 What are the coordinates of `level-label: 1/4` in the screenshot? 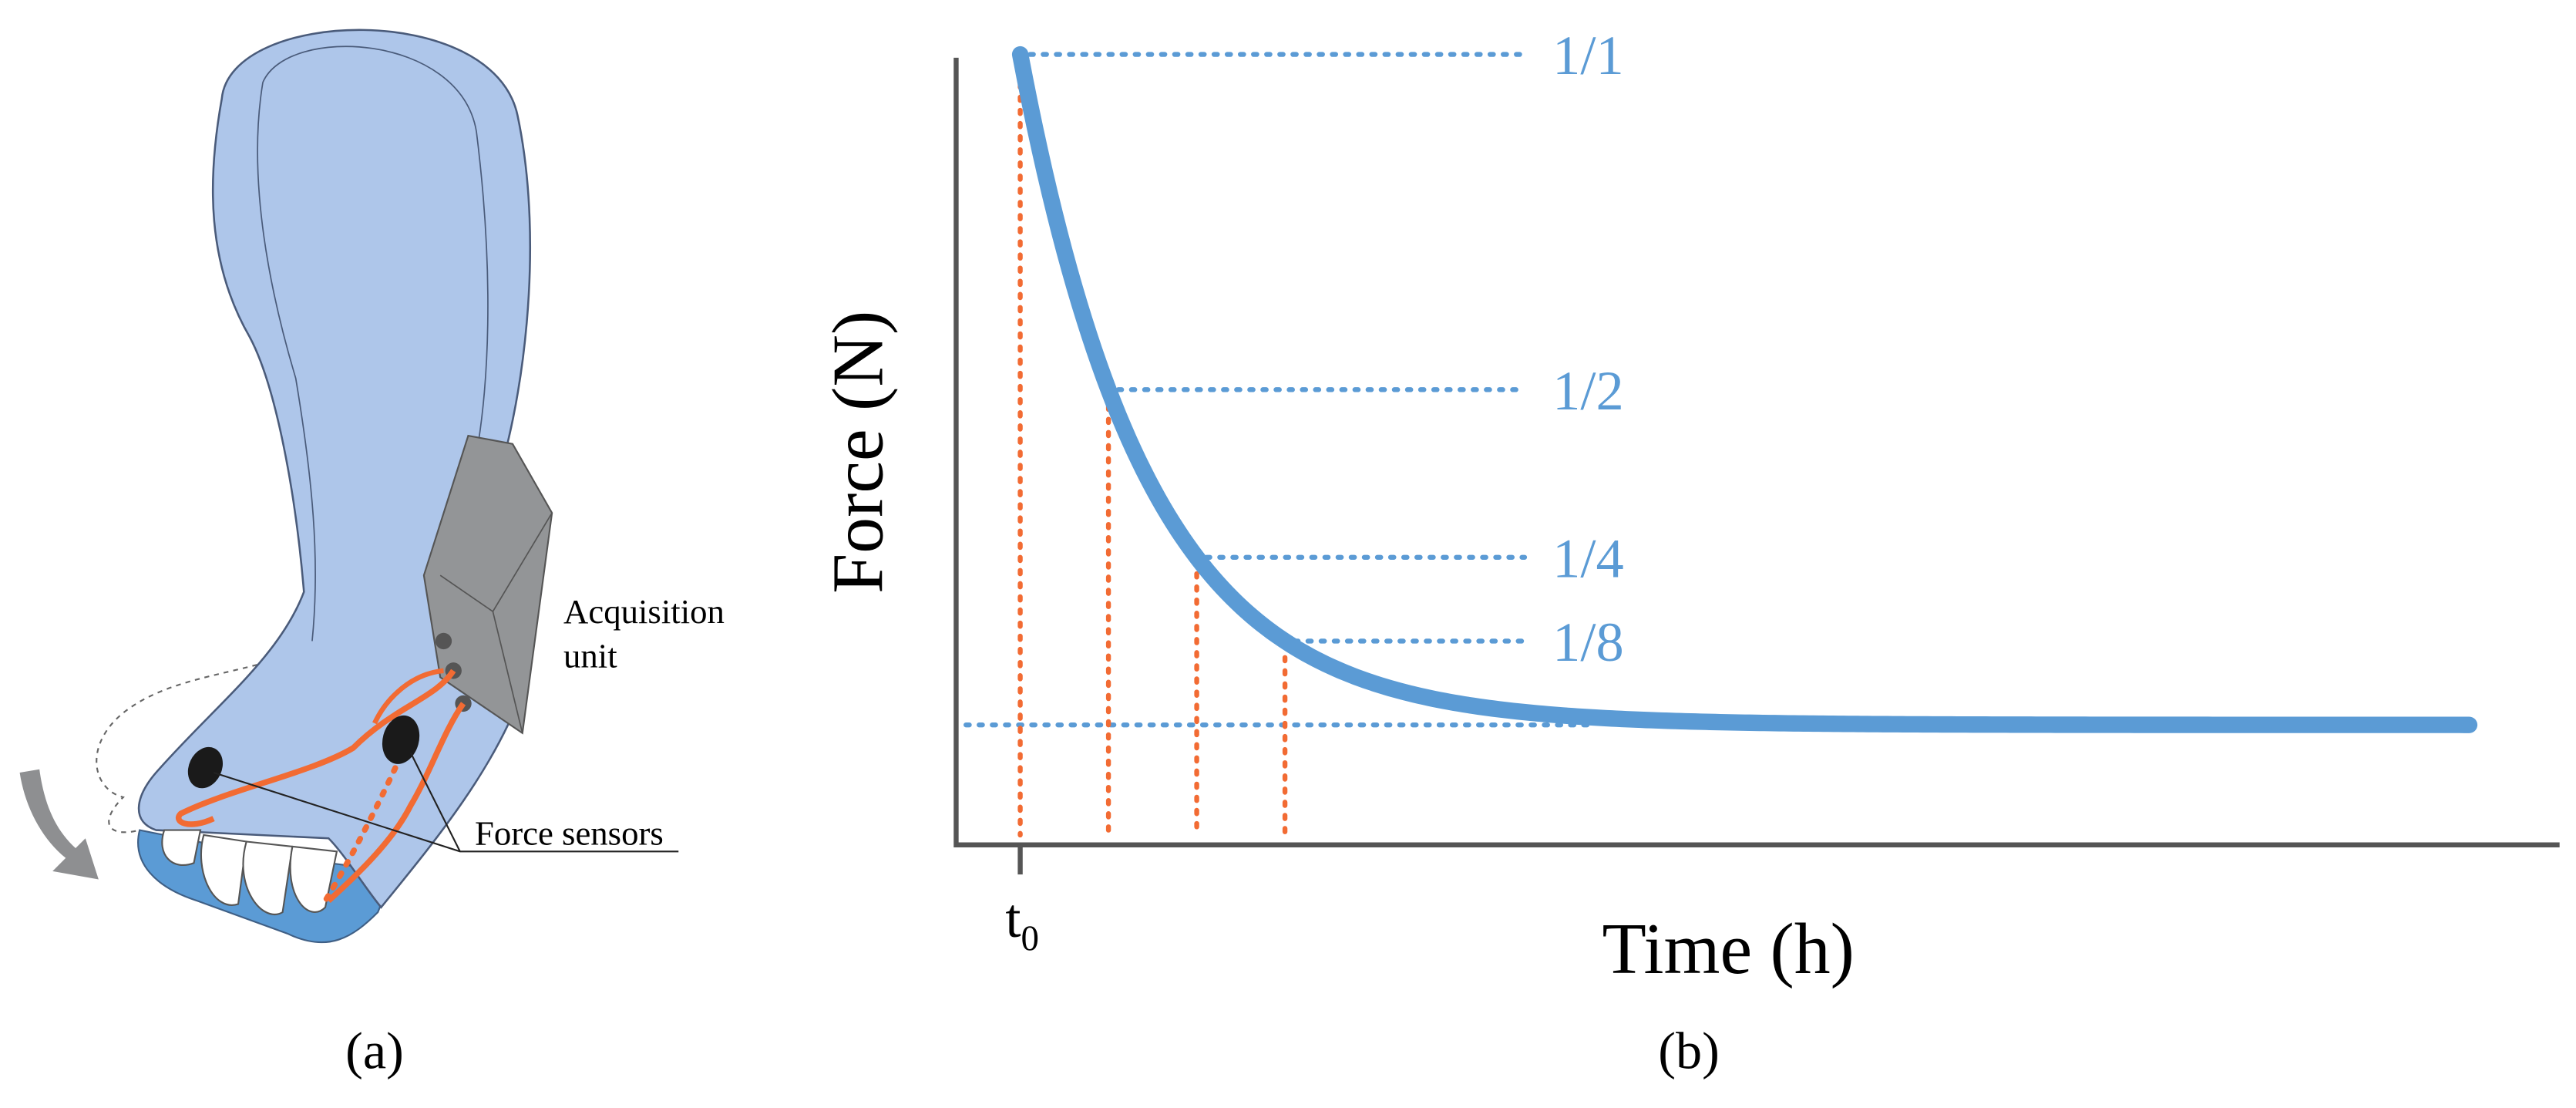 It's located at (1588, 558).